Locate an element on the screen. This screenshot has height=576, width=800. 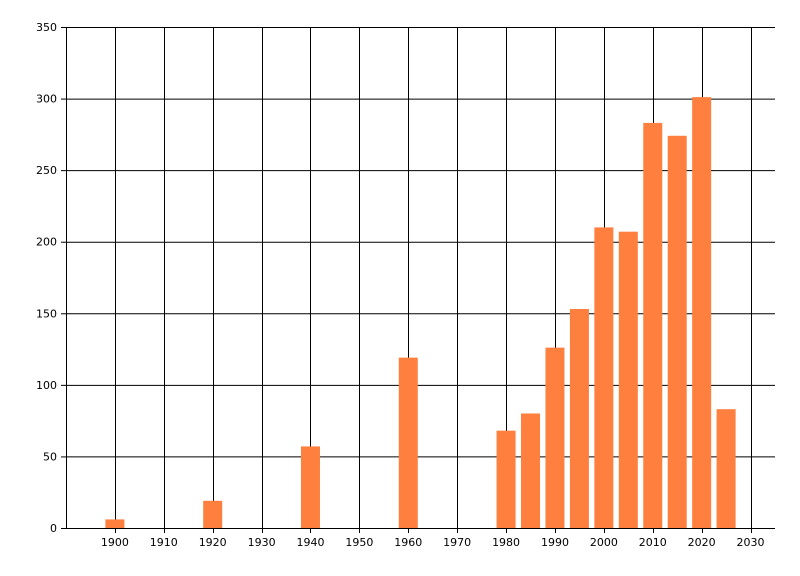
x-tick-label: 1920 is located at coordinates (213, 542).